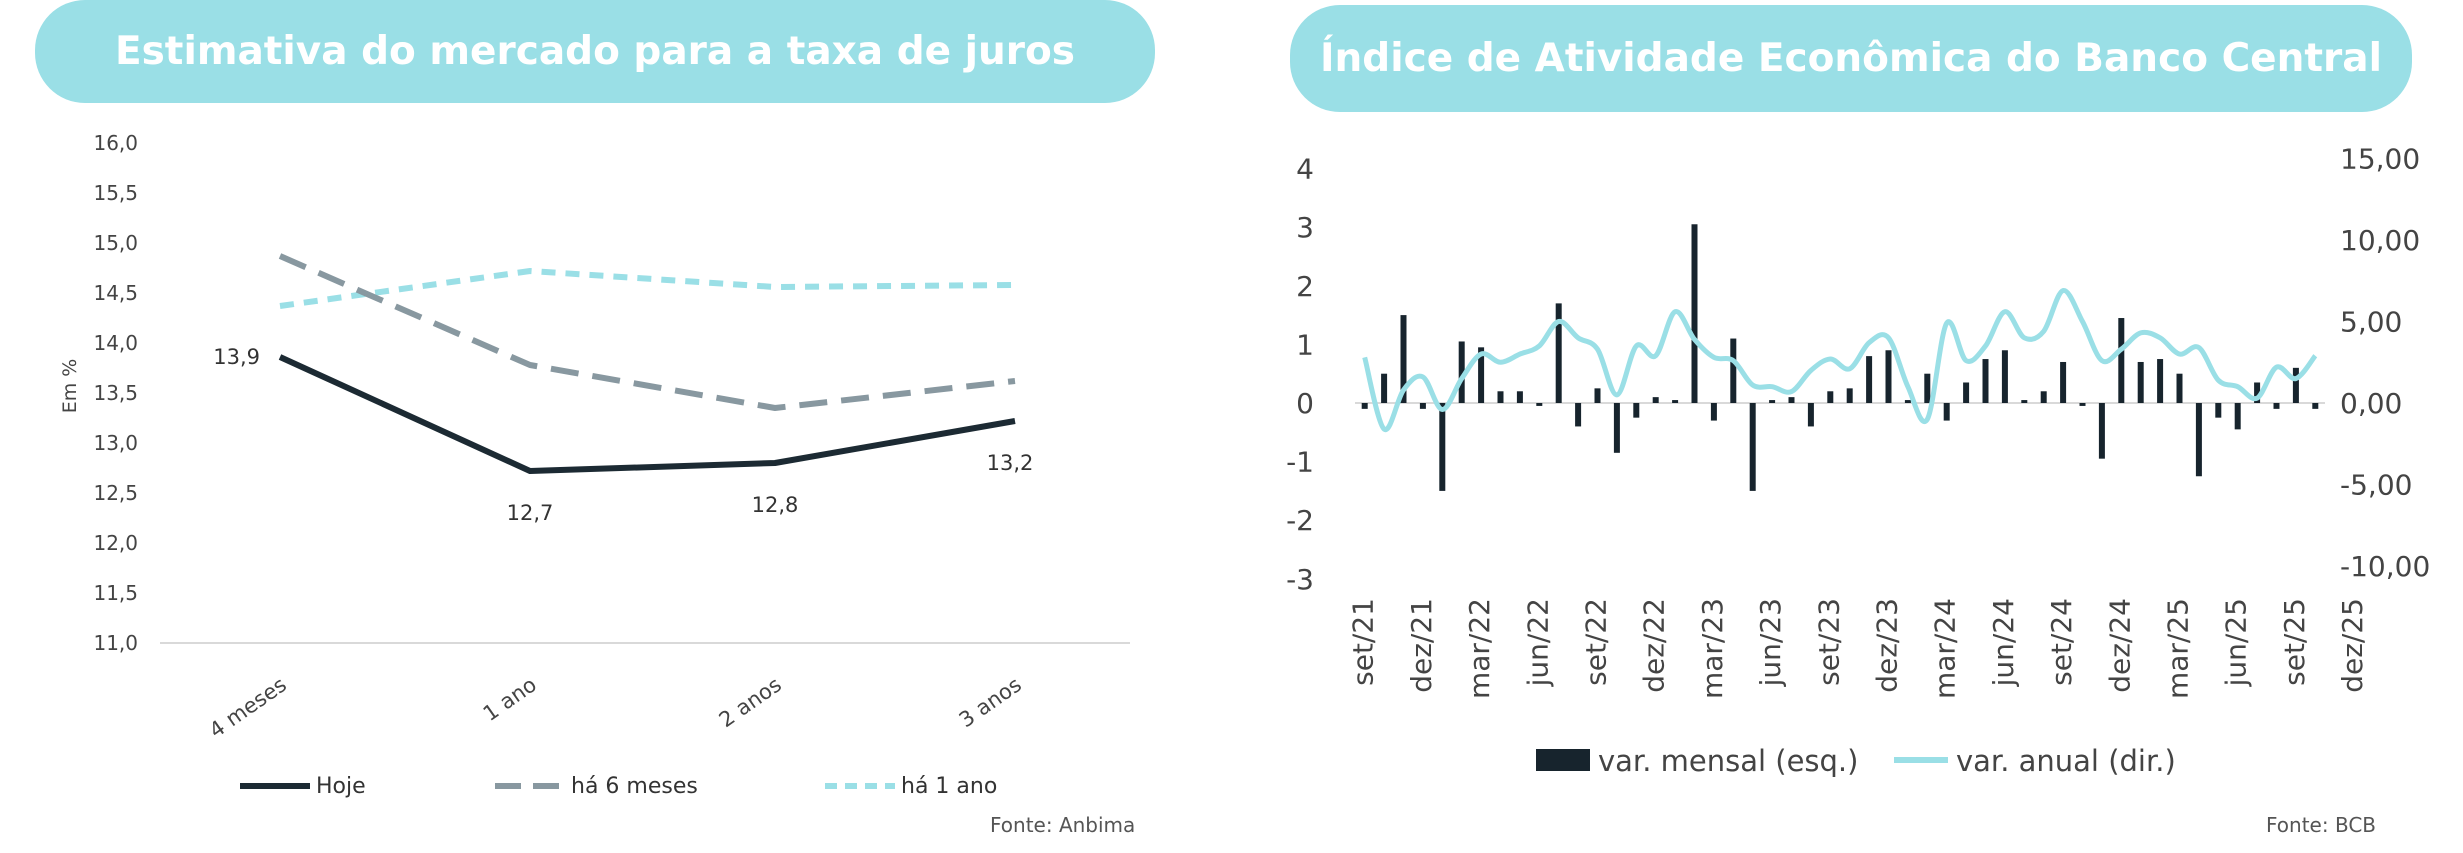 The width and height of the screenshot is (2463, 853). I want to click on y-tick-label: 11,0, so click(115, 643).